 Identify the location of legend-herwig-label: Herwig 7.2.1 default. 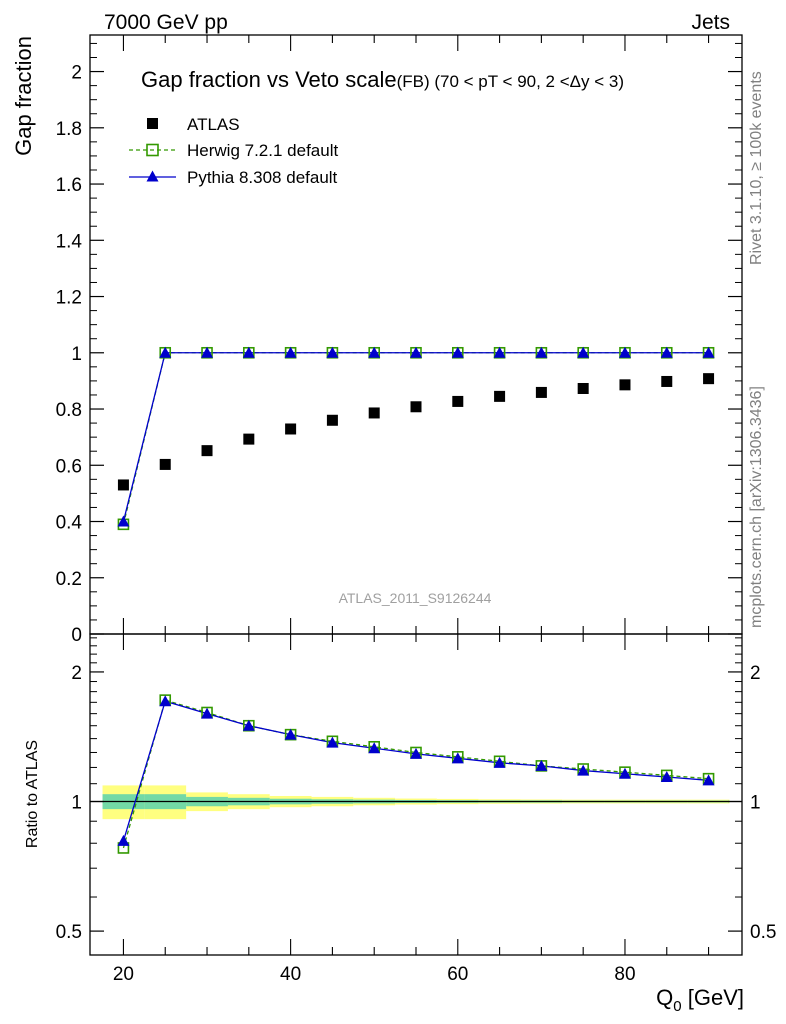
(262, 150).